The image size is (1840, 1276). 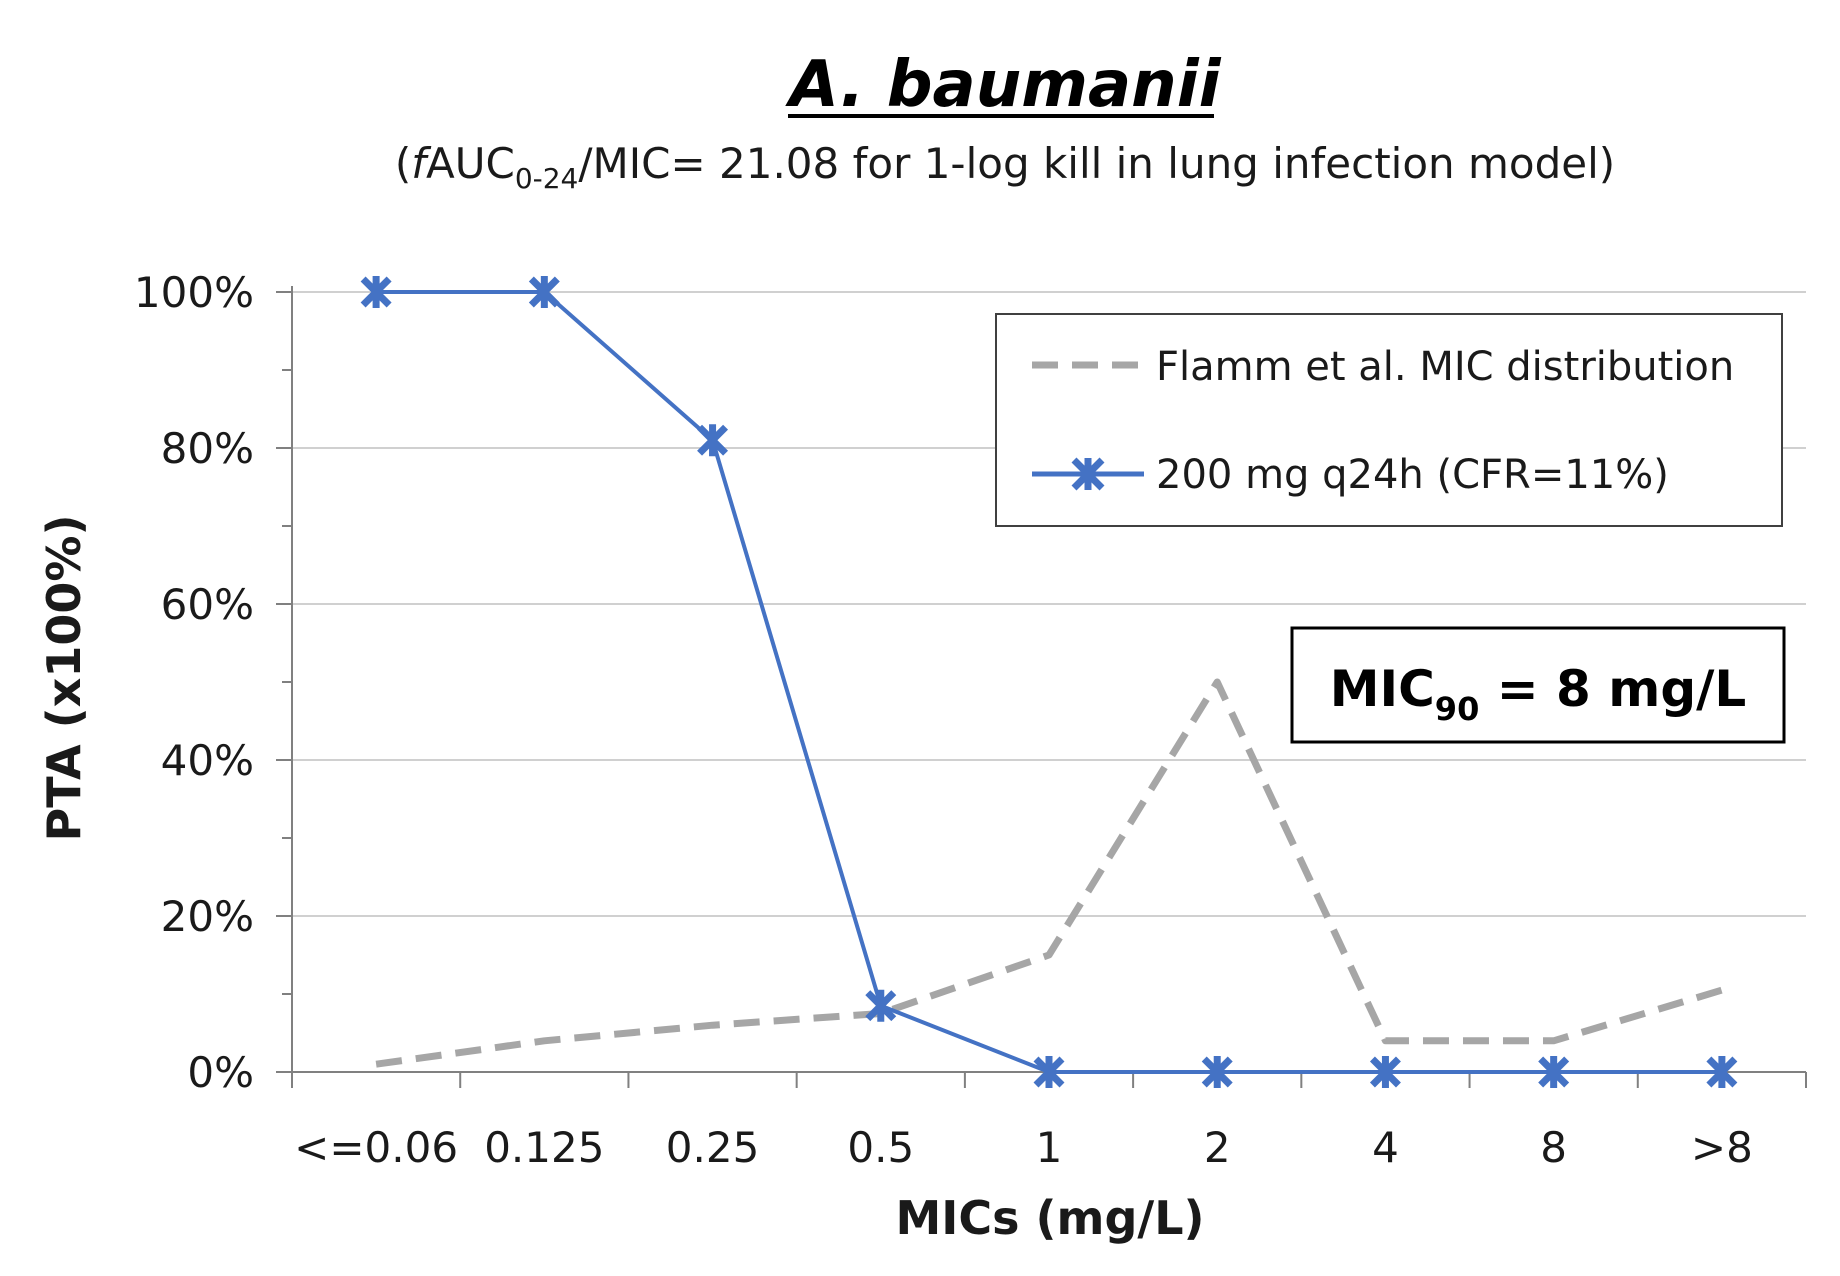 What do you see at coordinates (1088, 474) in the screenshot?
I see `legend-marker-dose` at bounding box center [1088, 474].